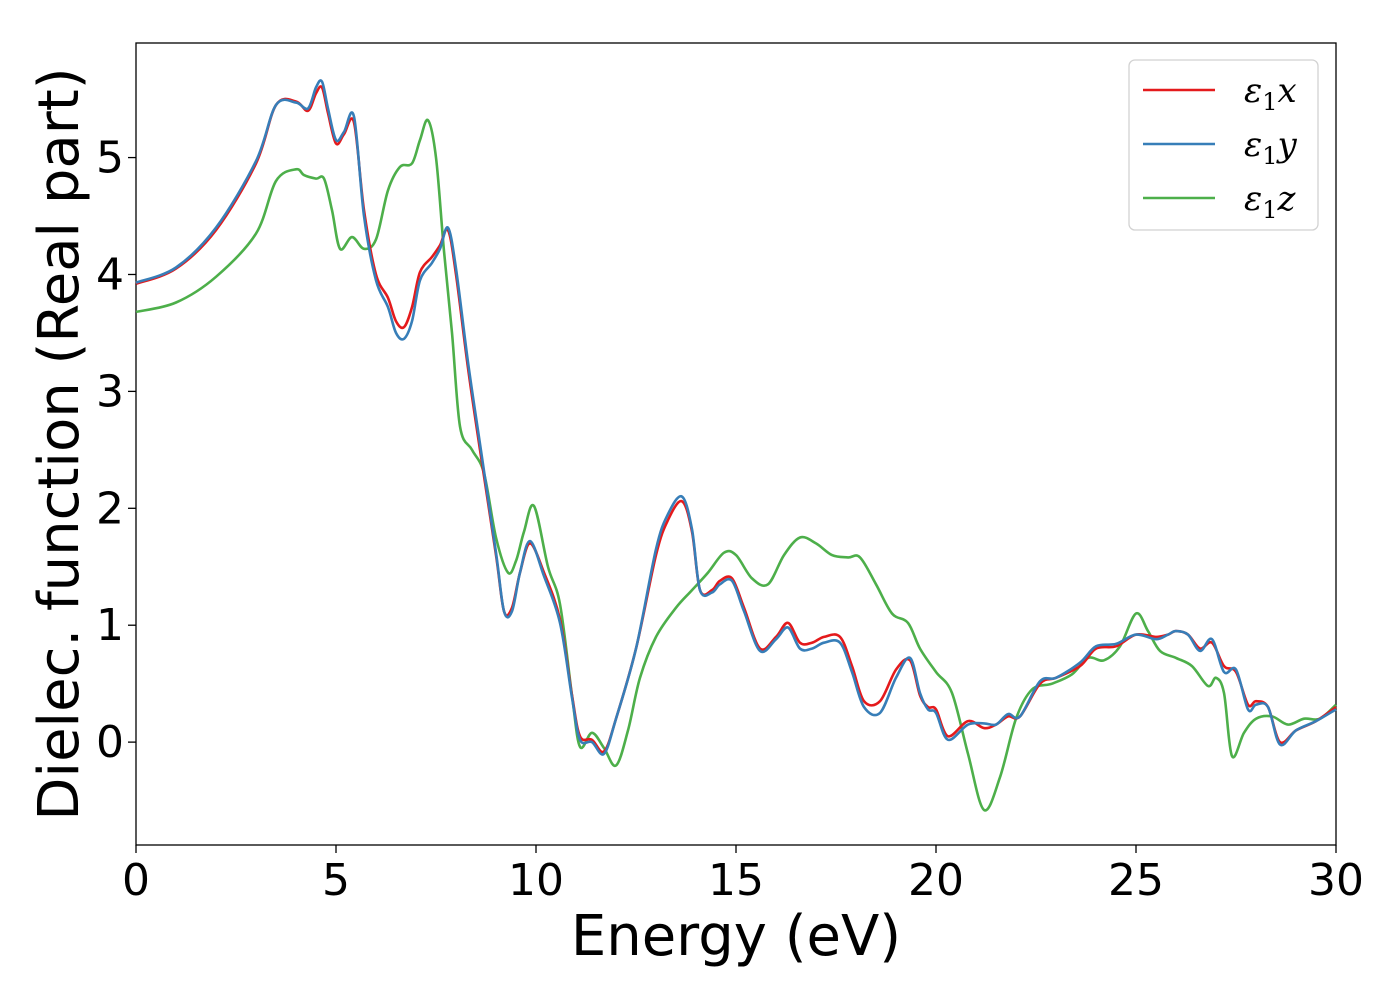  Describe the element at coordinates (1136, 880) in the screenshot. I see `x-tick-label: 25` at that location.